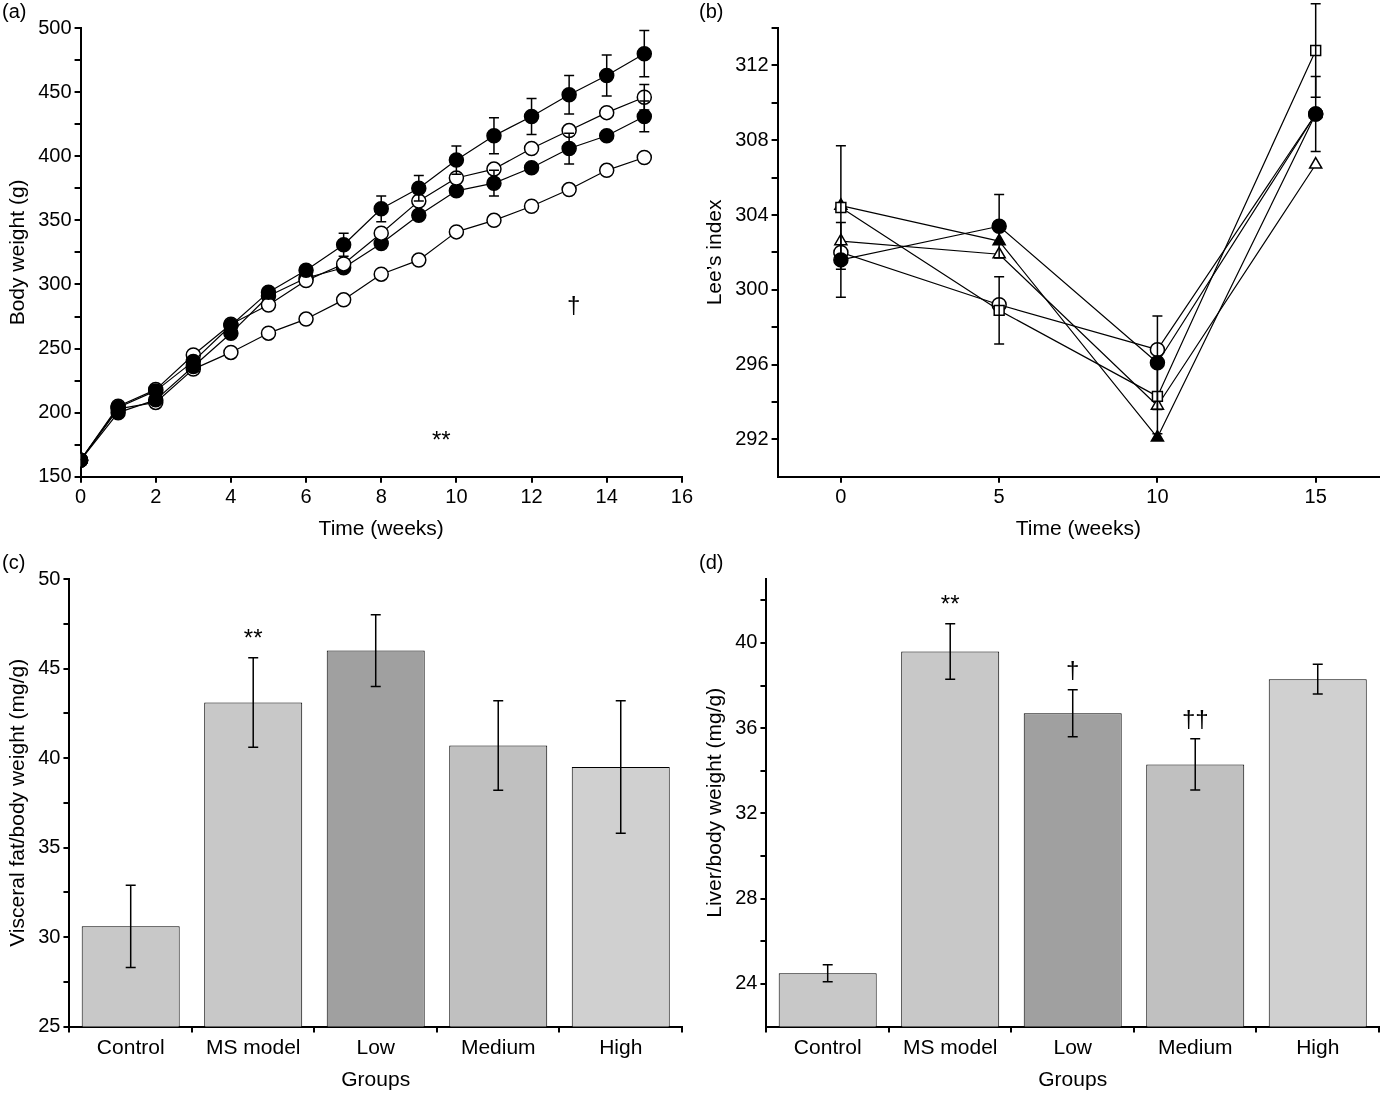  What do you see at coordinates (55, 154) in the screenshot?
I see `y-tick-label: 400` at bounding box center [55, 154].